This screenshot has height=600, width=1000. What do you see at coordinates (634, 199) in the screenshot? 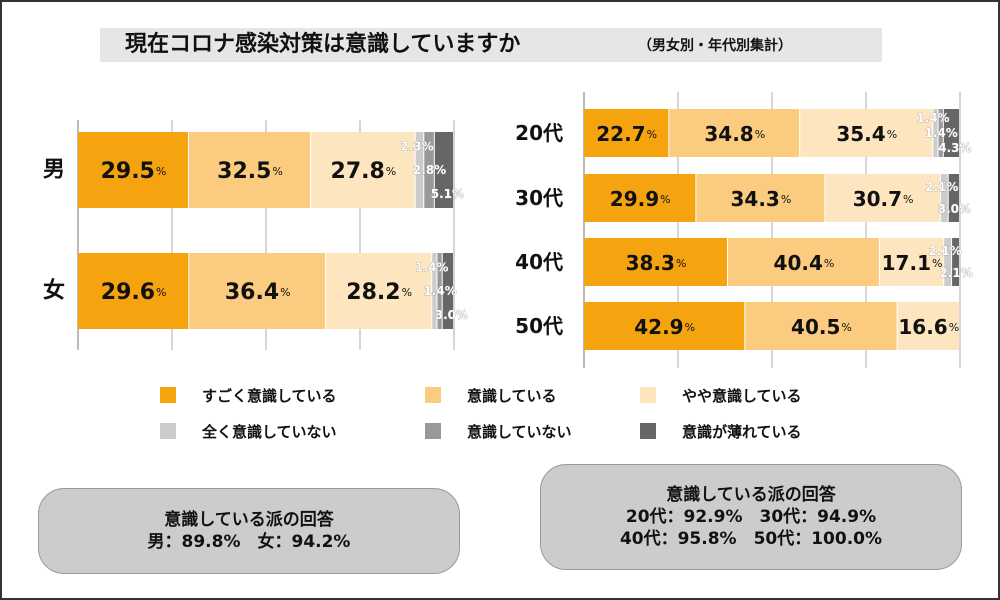
I see `data-label-value: 29.9` at bounding box center [634, 199].